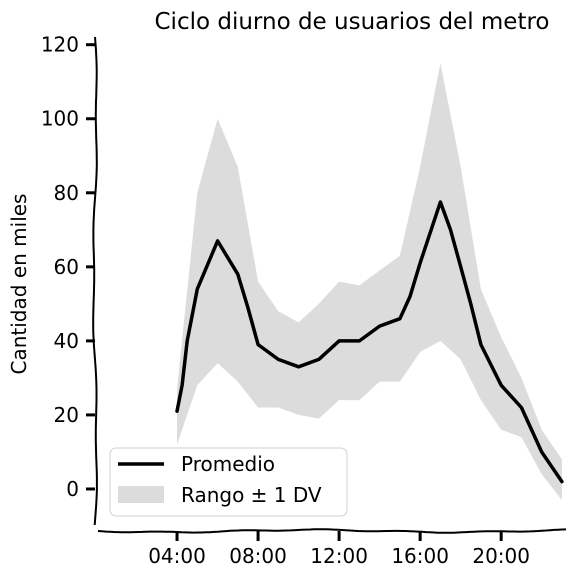 The height and width of the screenshot is (578, 578). What do you see at coordinates (141, 494) in the screenshot?
I see `legend-swatch-rango` at bounding box center [141, 494].